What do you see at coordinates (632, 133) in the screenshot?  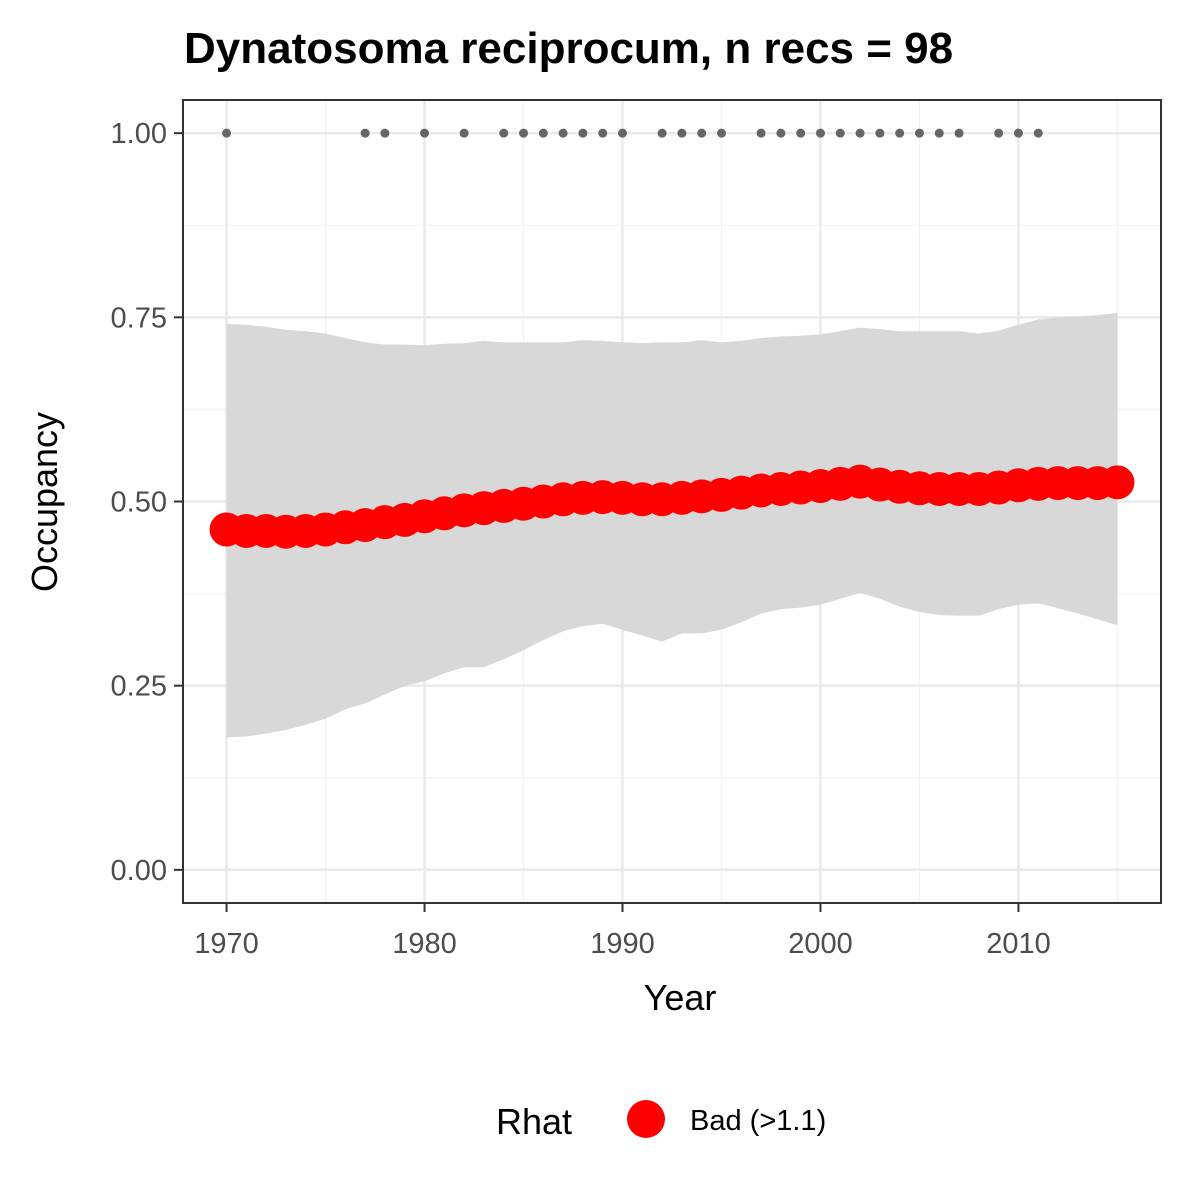 I see `record-points` at bounding box center [632, 133].